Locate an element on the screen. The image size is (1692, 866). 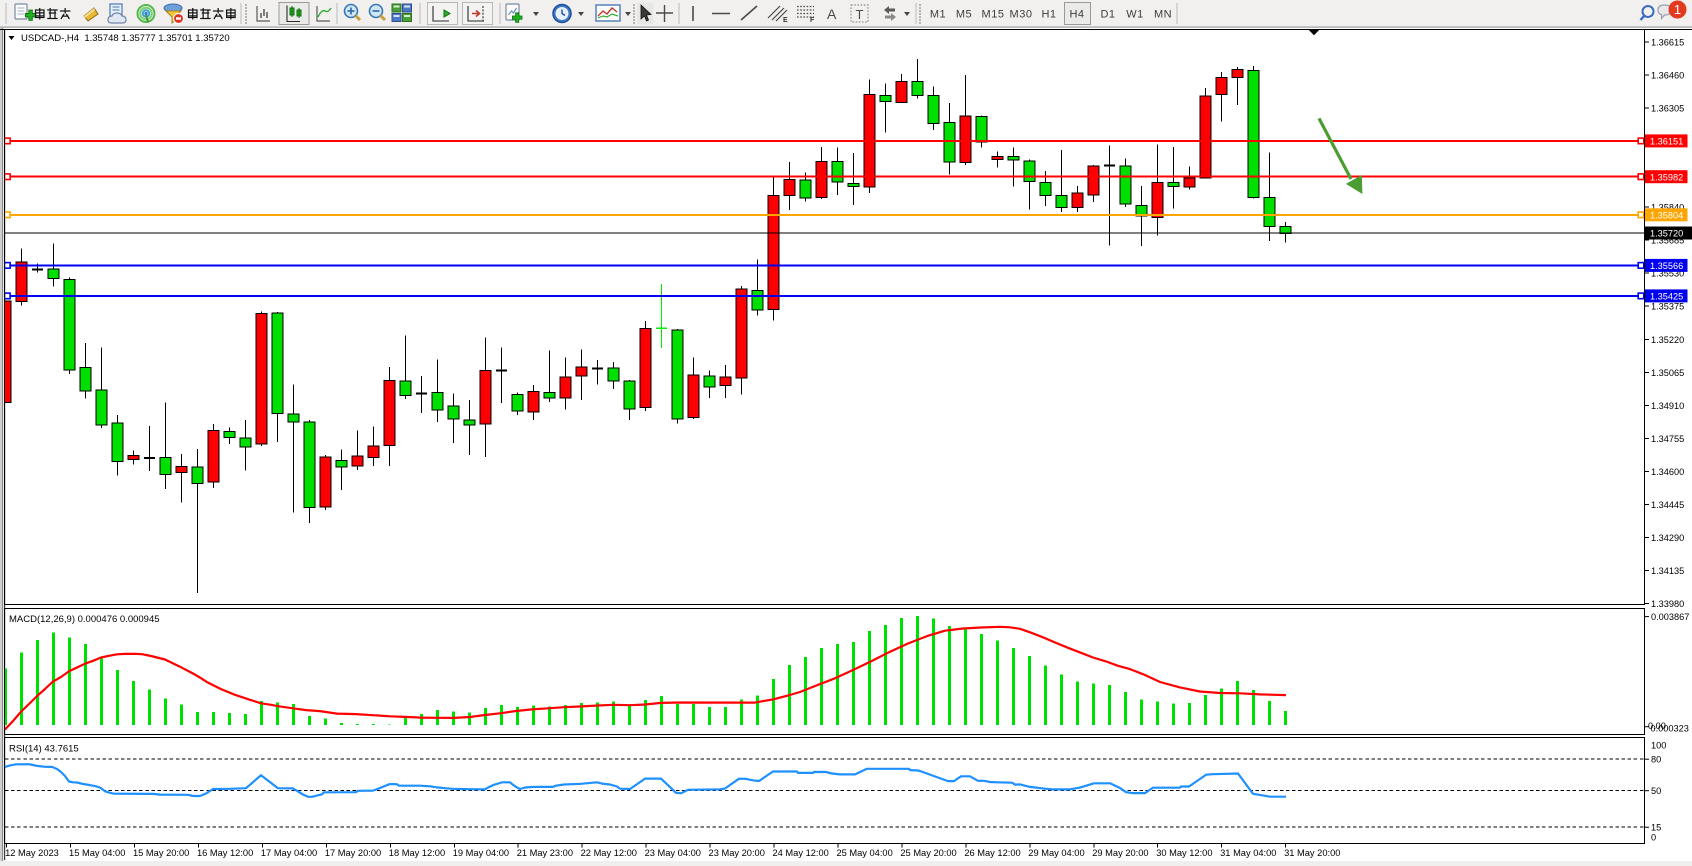
svg-text: 1.36615 is located at coordinates (1667, 42).